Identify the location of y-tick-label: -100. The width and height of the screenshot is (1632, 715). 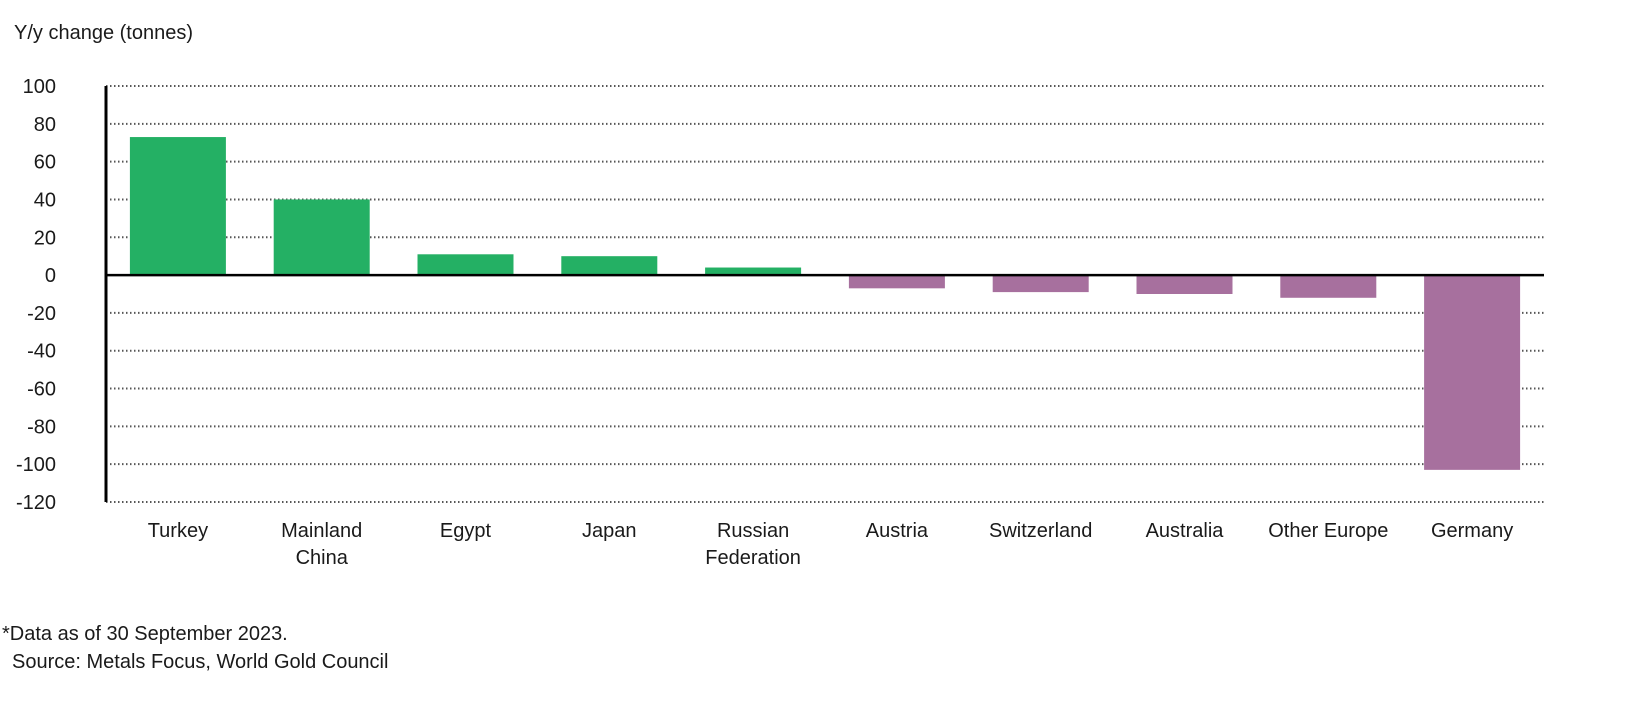
(36, 465).